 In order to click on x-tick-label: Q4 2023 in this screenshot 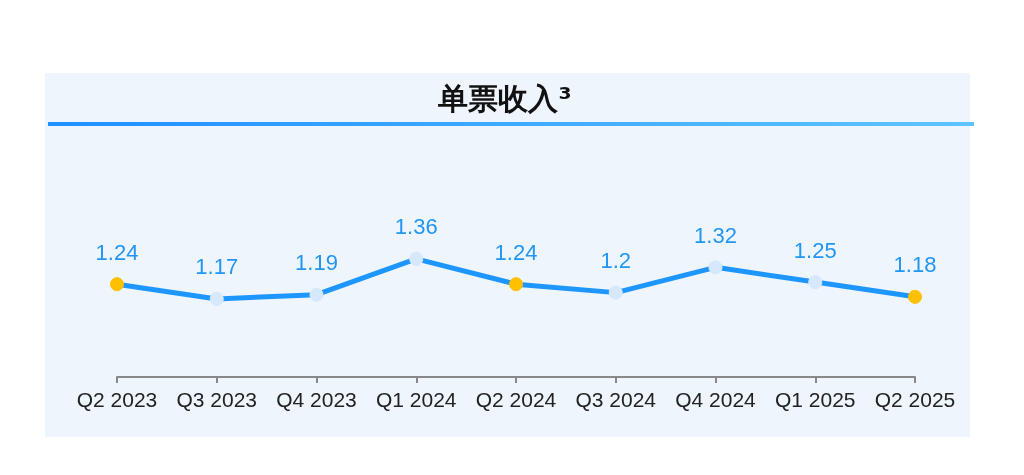, I will do `click(316, 399)`.